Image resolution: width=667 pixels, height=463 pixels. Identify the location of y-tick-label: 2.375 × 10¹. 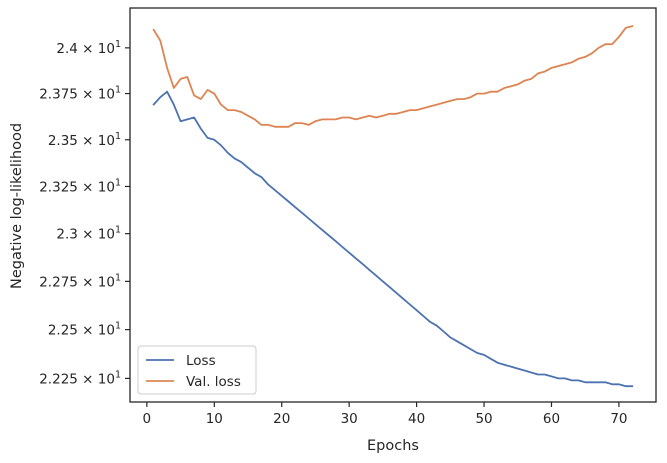
(80, 94).